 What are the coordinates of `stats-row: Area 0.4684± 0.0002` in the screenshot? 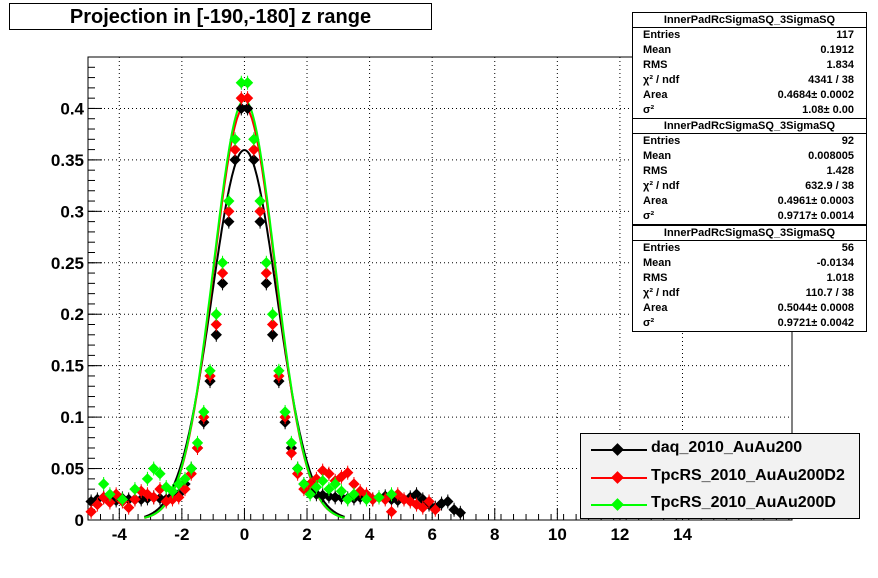 It's located at (749, 95).